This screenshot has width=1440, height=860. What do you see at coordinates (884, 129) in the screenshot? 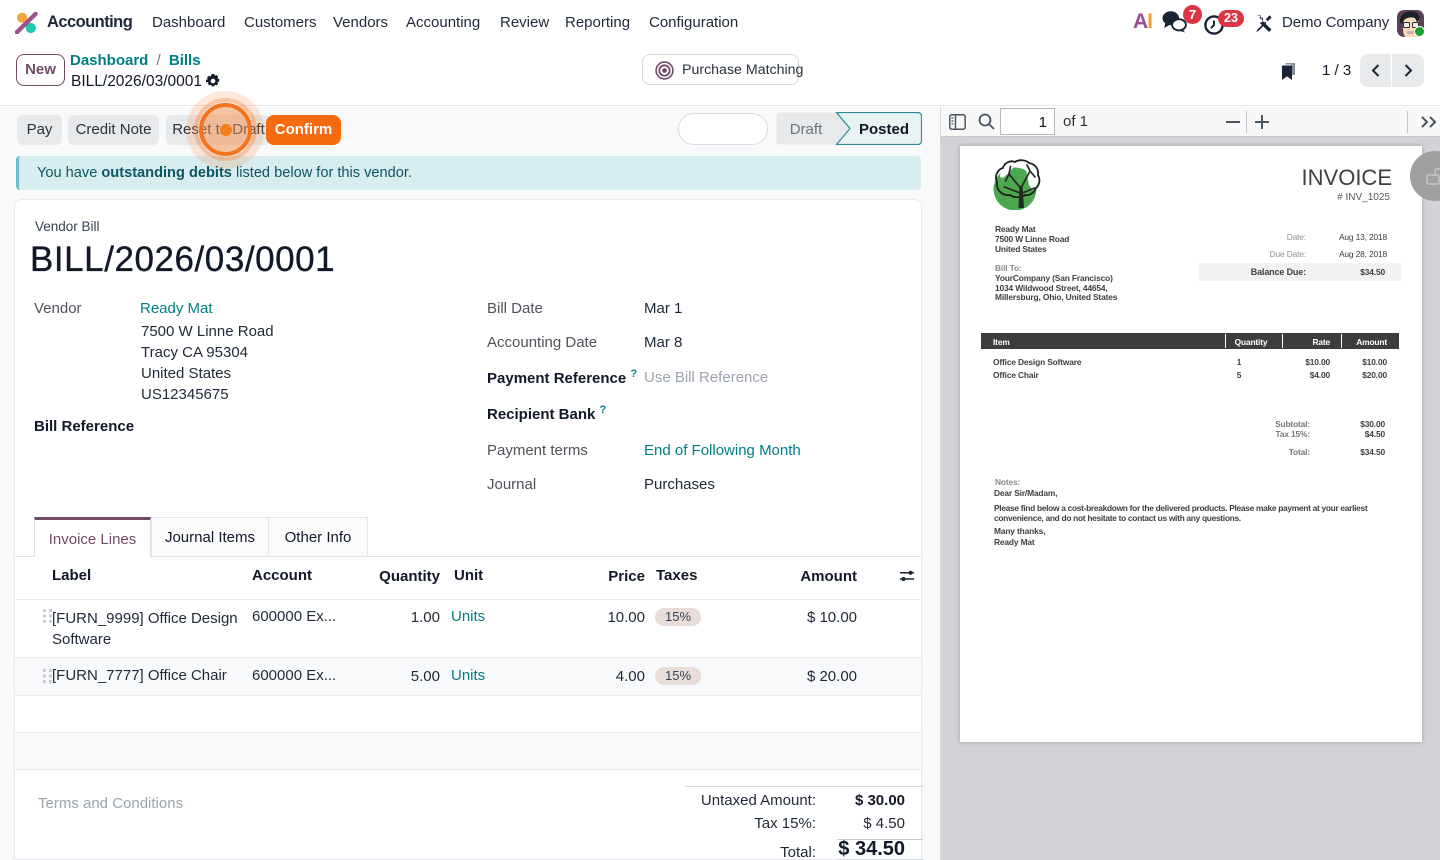
I see `svg-text: Posted` at bounding box center [884, 129].